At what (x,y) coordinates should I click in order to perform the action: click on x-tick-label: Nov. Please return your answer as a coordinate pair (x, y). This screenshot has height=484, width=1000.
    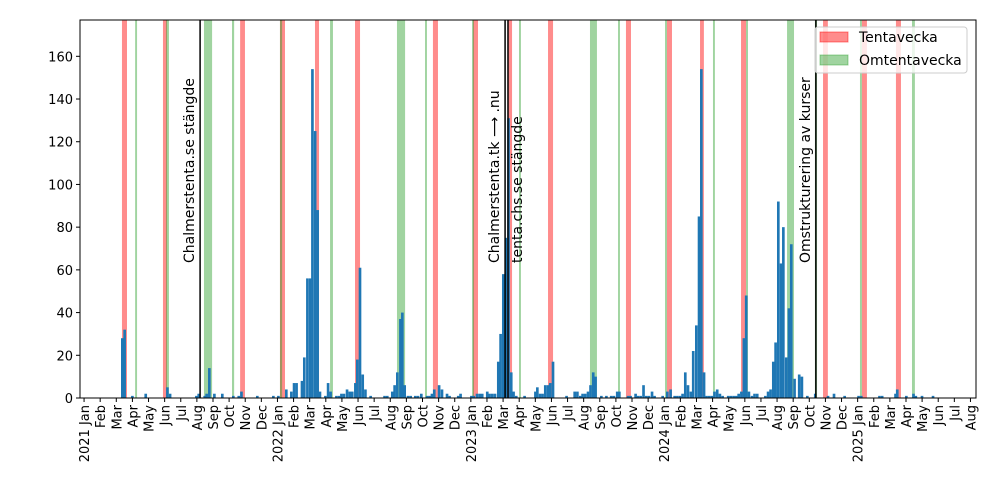
    Looking at the image, I should click on (633, 418).